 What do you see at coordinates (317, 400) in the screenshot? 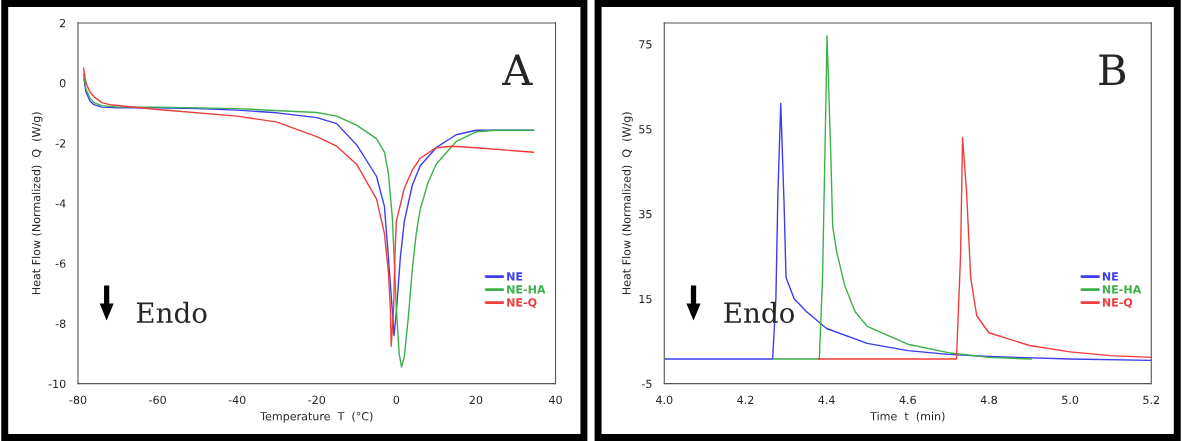
I see `x-tick-label: -20` at bounding box center [317, 400].